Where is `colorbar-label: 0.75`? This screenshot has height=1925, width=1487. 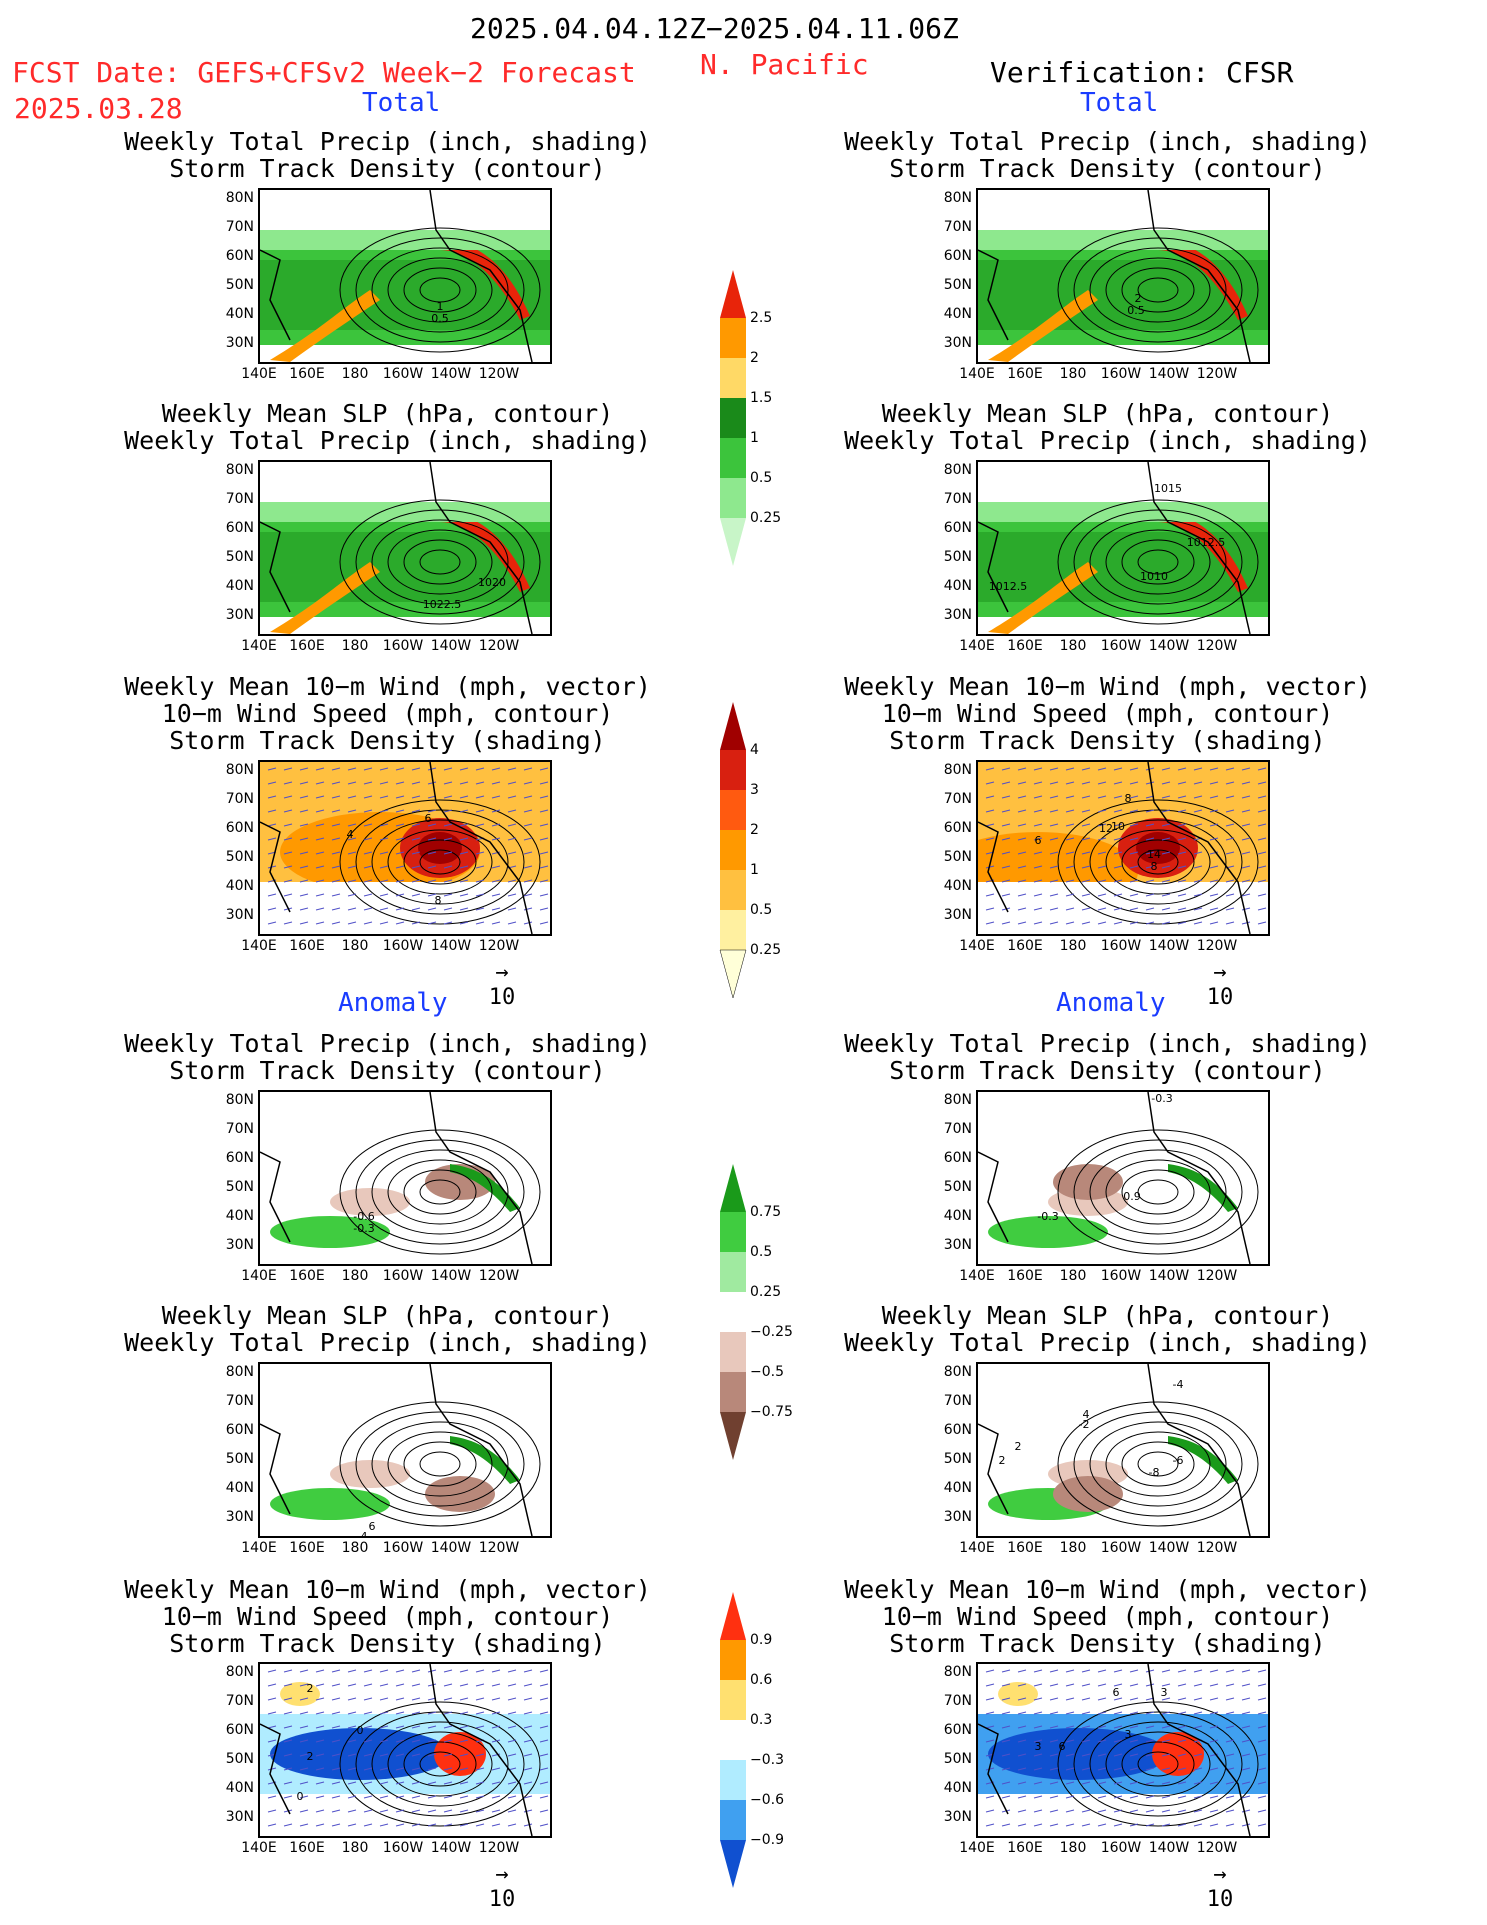 colorbar-label: 0.75 is located at coordinates (766, 1212).